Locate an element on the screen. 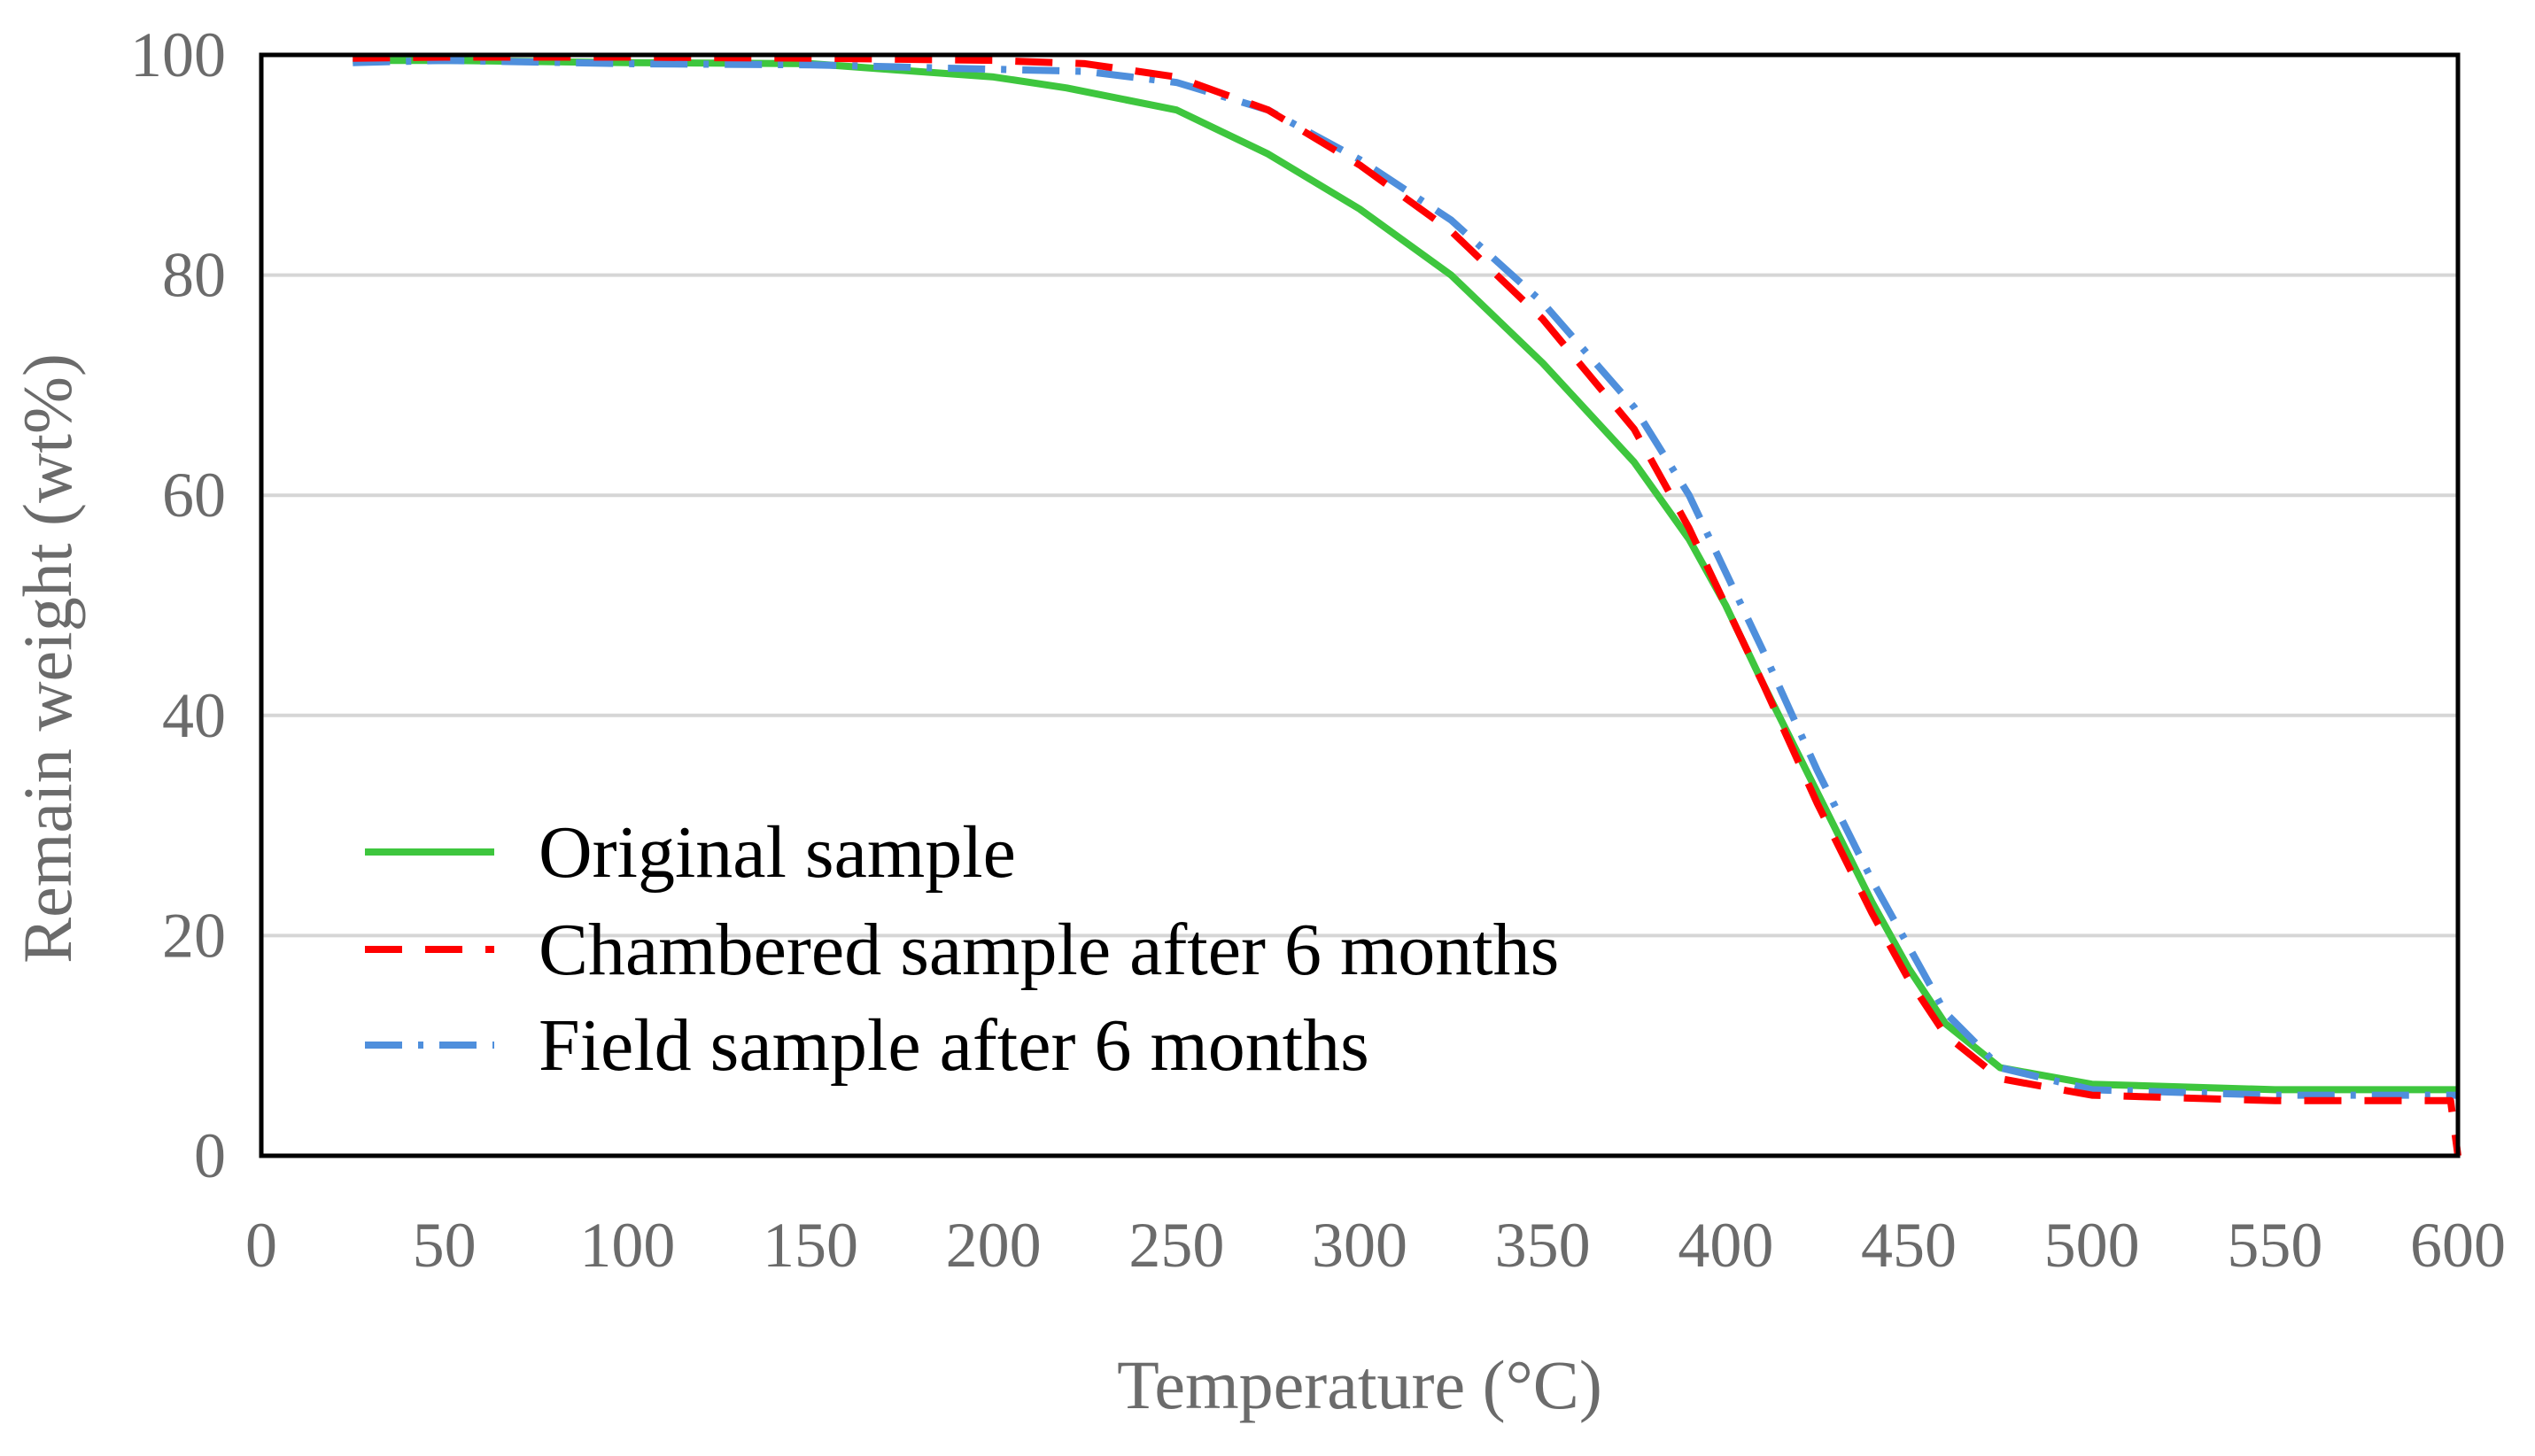 This screenshot has height=1456, width=2535. x-tick-label: 600 is located at coordinates (2458, 1245).